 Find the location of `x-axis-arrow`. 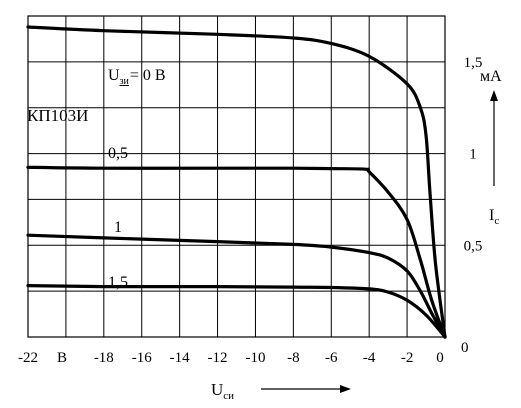

x-axis-arrow is located at coordinates (306, 389).